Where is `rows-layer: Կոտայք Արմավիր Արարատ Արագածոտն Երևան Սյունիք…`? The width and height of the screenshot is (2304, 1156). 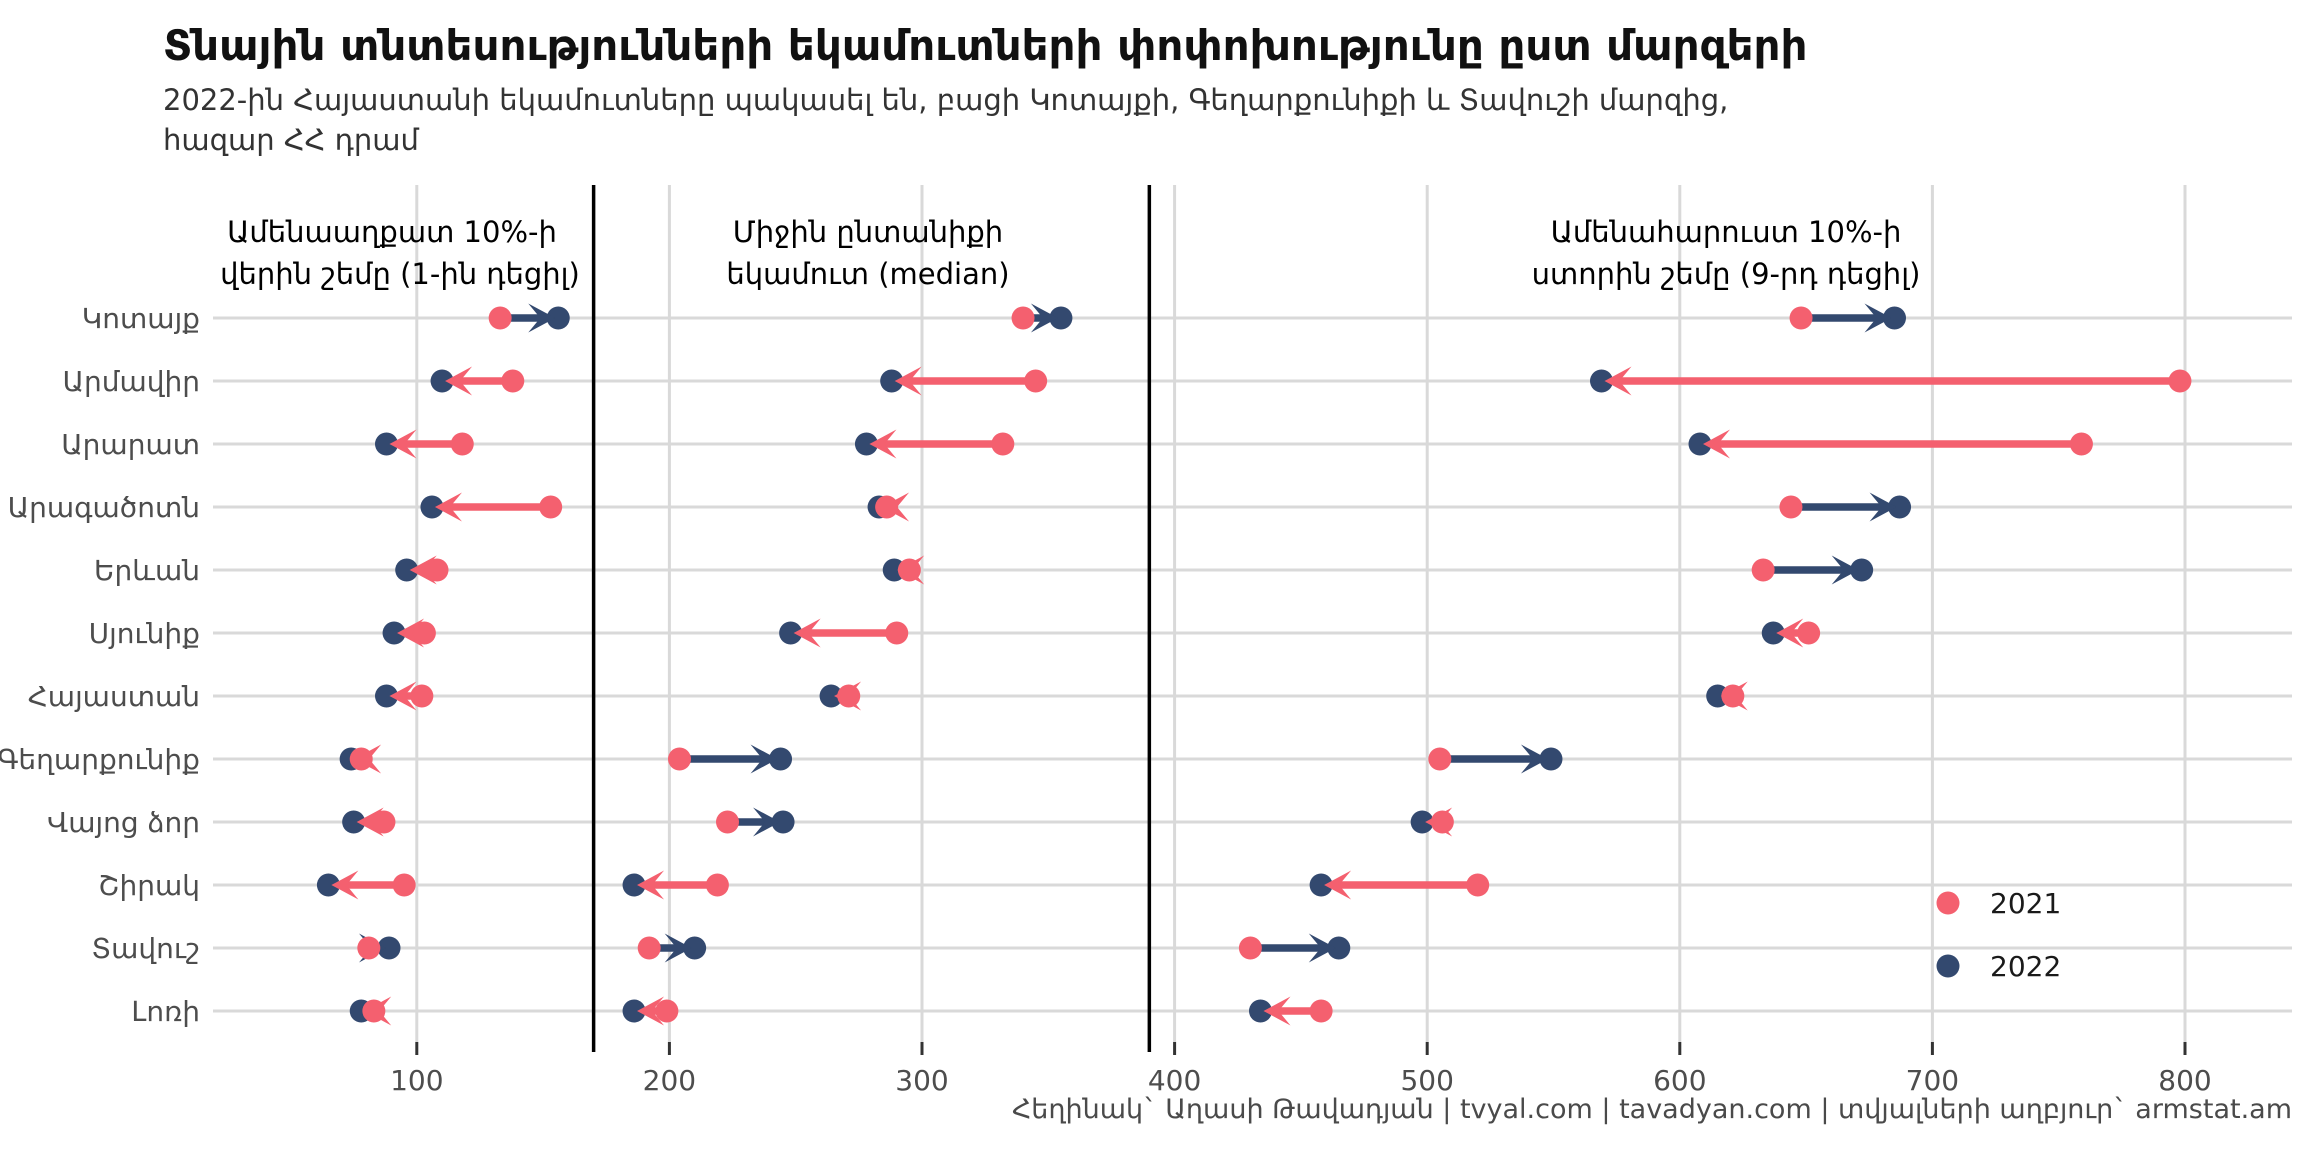 rows-layer: Կոտայք Արմավիր Արարատ Արագածոտն Երևան Սյունիք… is located at coordinates (100, 665).